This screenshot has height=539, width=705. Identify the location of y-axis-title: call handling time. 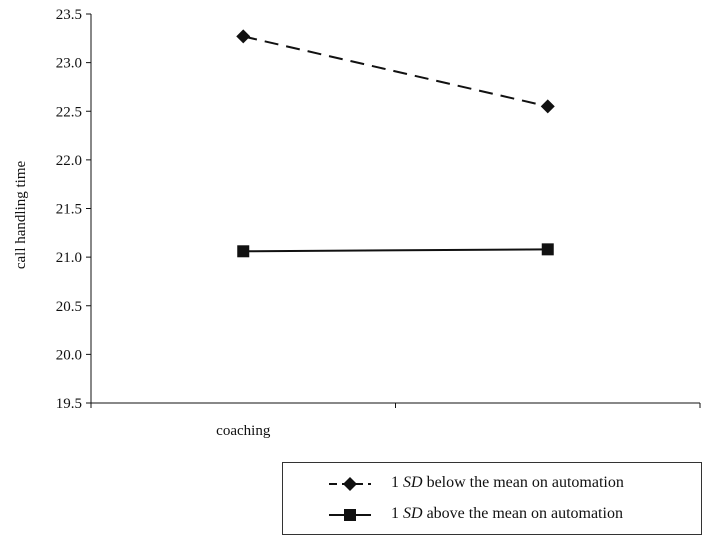
(21, 215).